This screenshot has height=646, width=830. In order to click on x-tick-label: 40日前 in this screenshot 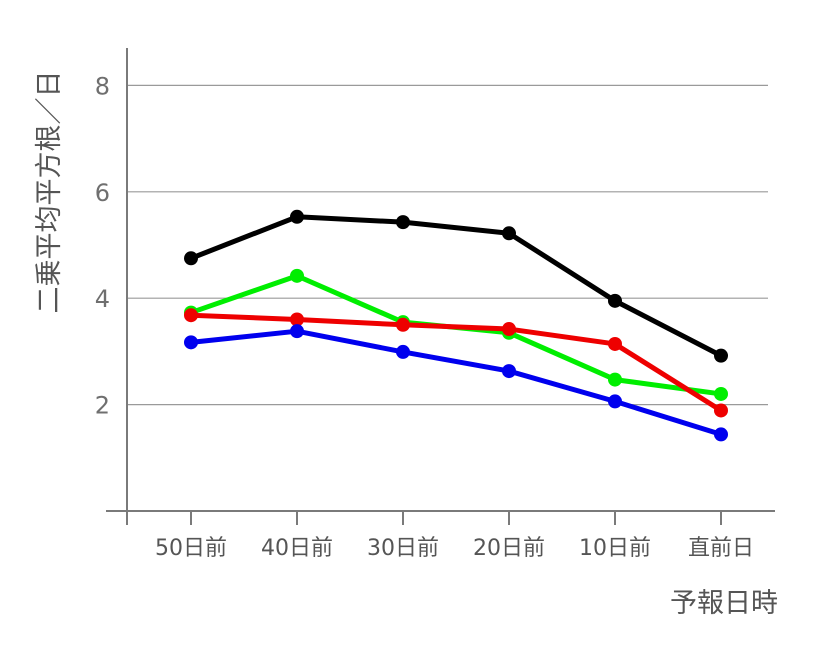, I will do `click(297, 548)`.